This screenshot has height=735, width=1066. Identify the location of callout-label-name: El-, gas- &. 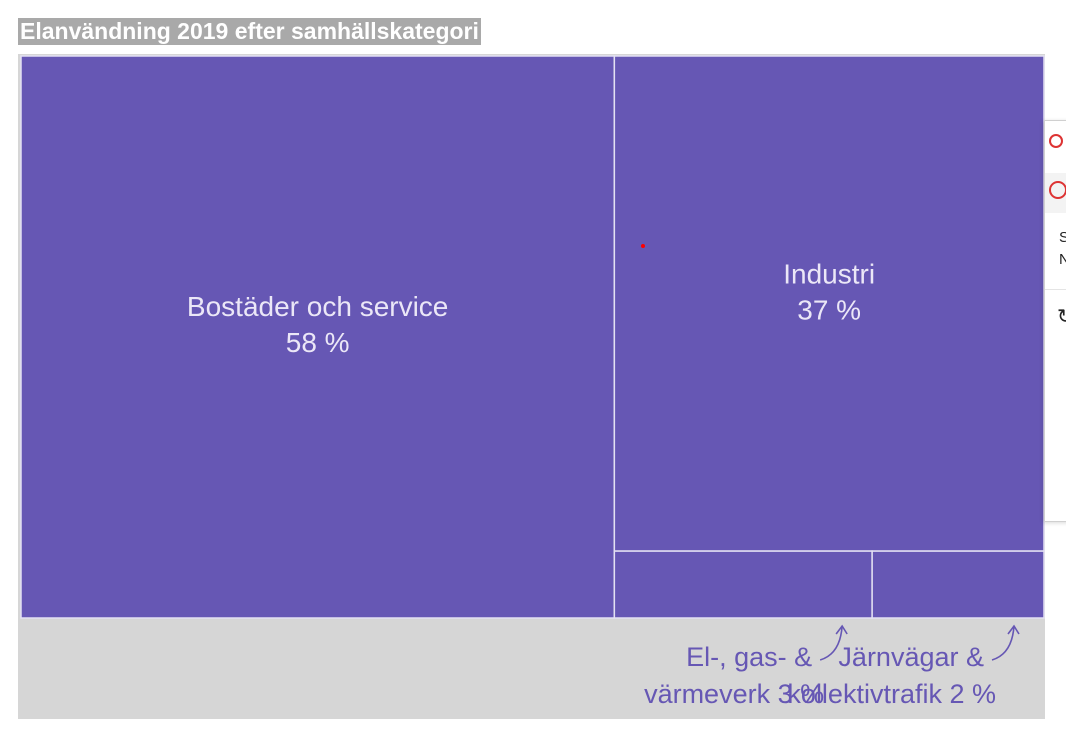
(749, 657).